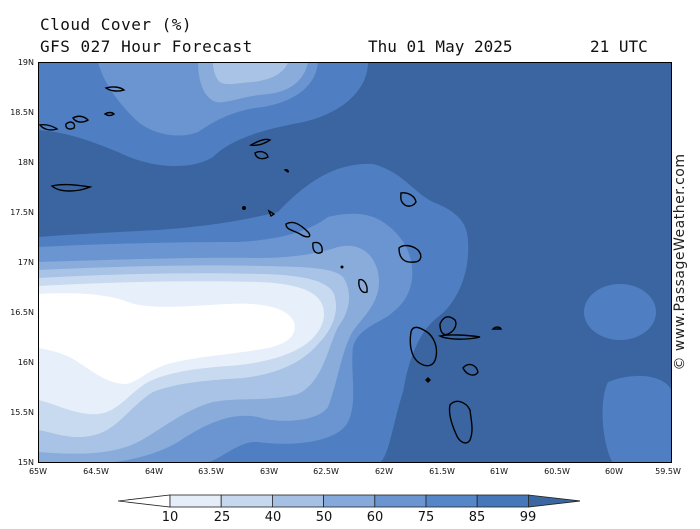 The image size is (700, 529). What do you see at coordinates (557, 471) in the screenshot?
I see `lon-label: 60.5W` at bounding box center [557, 471].